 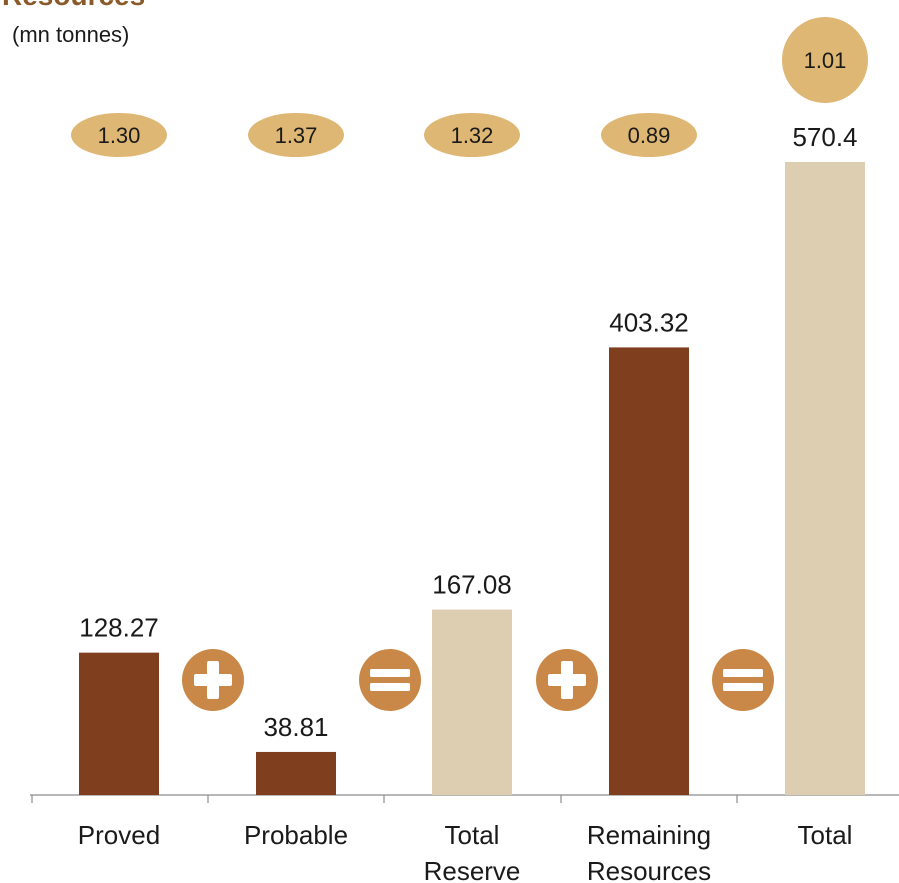 What do you see at coordinates (119, 628) in the screenshot?
I see `bar-value-label: 128.27` at bounding box center [119, 628].